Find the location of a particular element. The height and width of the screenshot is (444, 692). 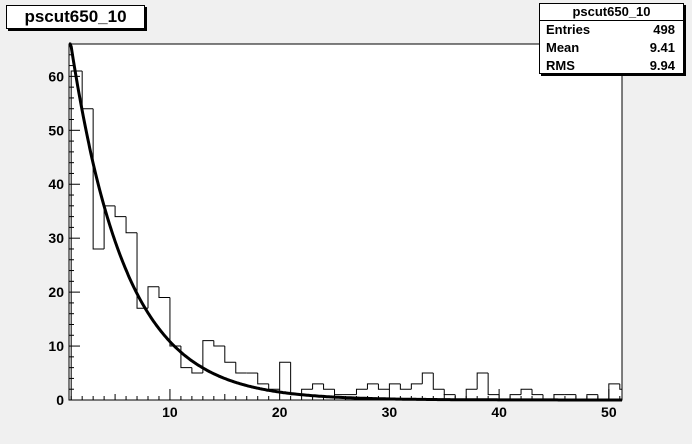

histogram-title: pscut650_10 is located at coordinates (75, 17).